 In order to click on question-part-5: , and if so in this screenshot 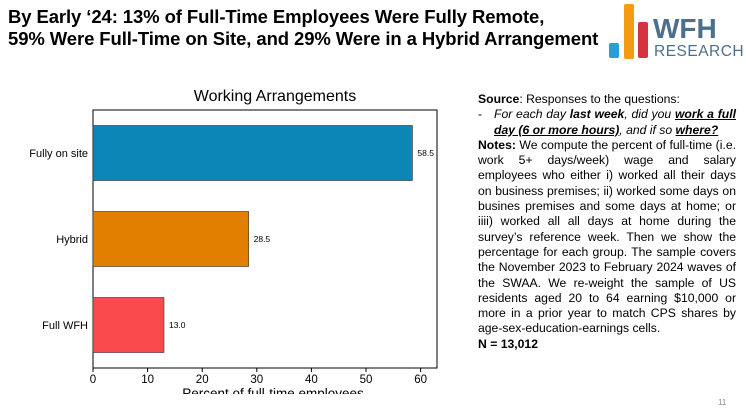, I will do `click(647, 129)`.